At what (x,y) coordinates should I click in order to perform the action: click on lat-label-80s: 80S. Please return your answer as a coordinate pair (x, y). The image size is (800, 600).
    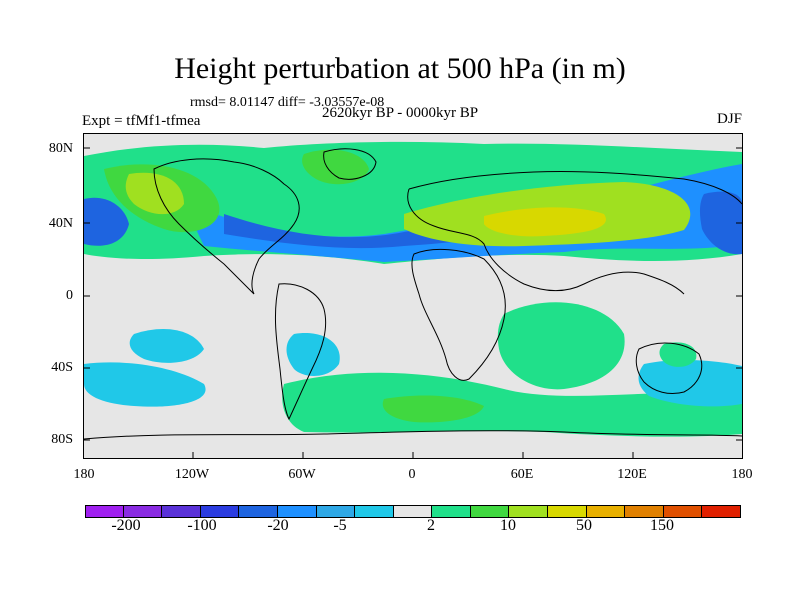
    Looking at the image, I should click on (62, 439).